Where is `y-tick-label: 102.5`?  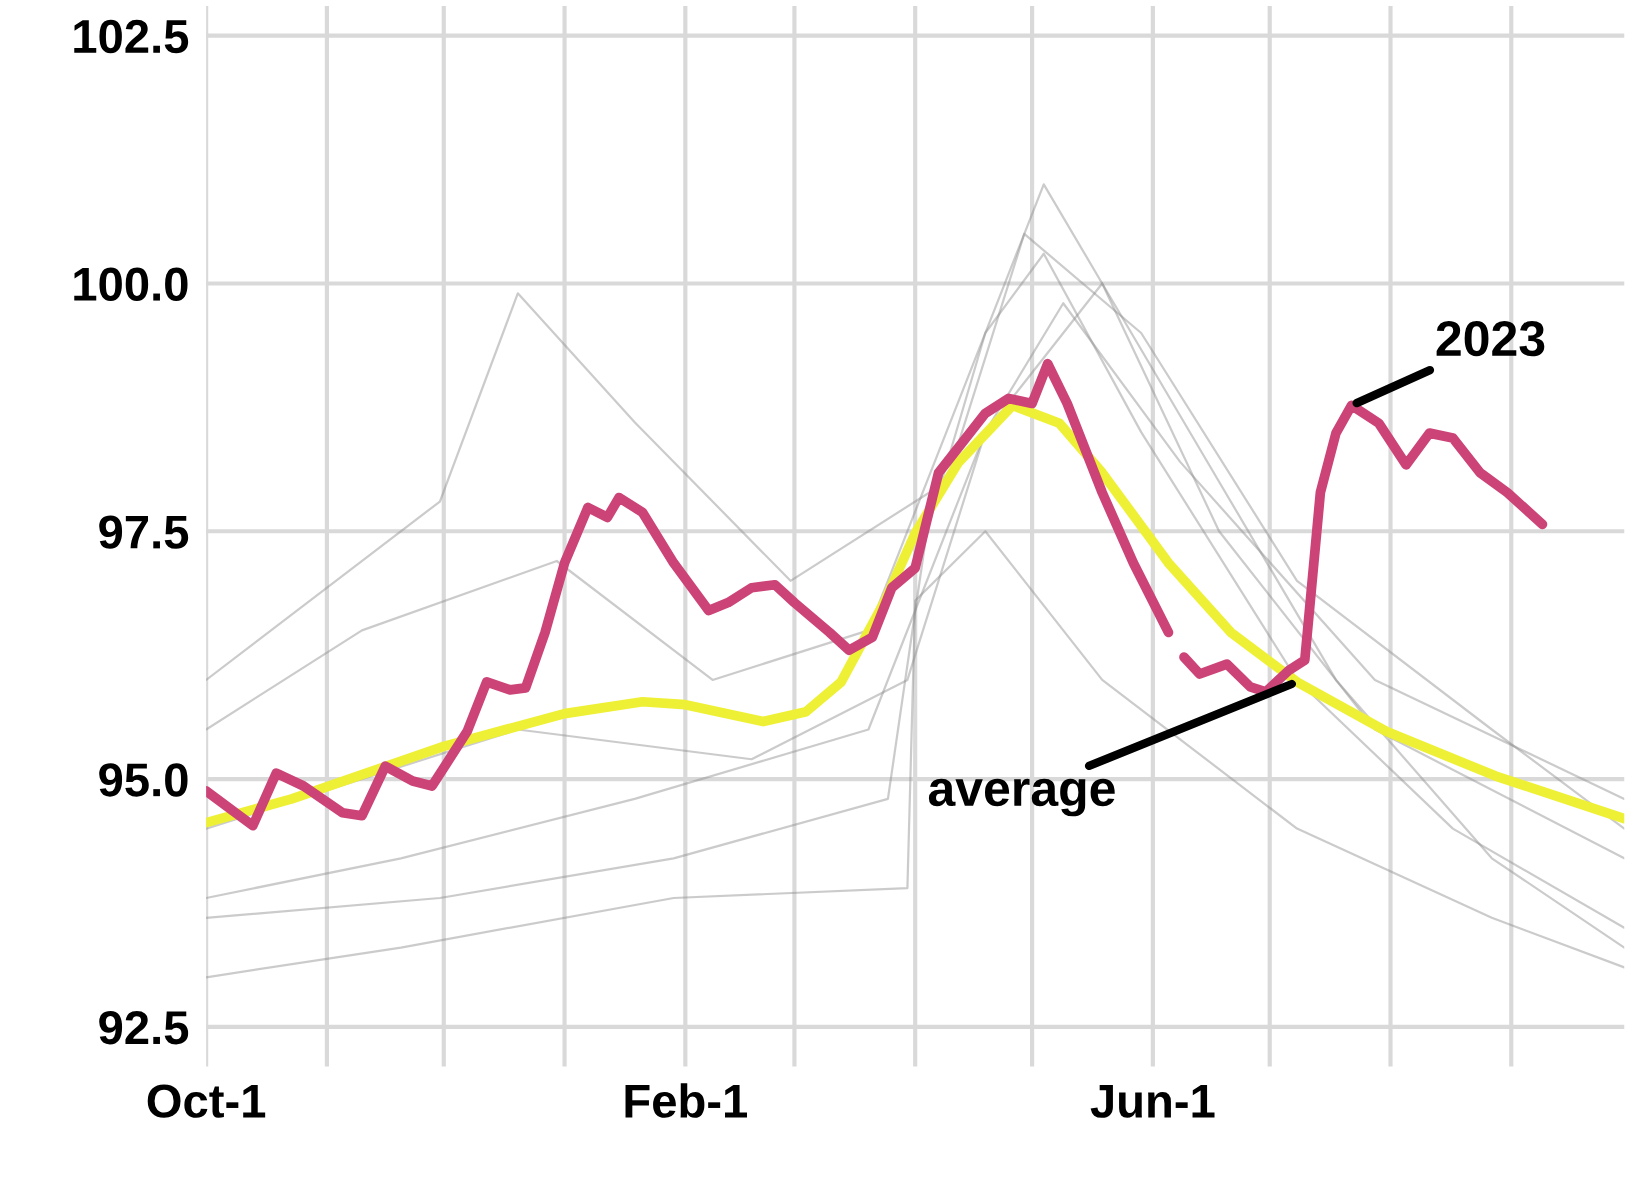
y-tick-label: 102.5 is located at coordinates (131, 36).